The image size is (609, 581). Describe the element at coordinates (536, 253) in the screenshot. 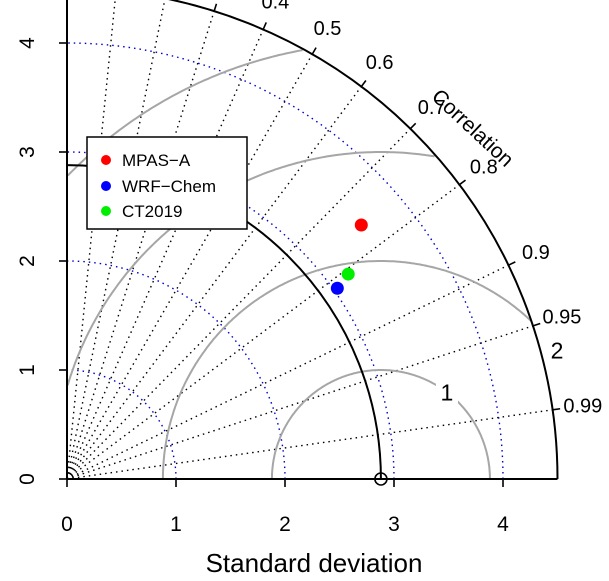

I see `correlation-tick-label-9: 0.9` at that location.